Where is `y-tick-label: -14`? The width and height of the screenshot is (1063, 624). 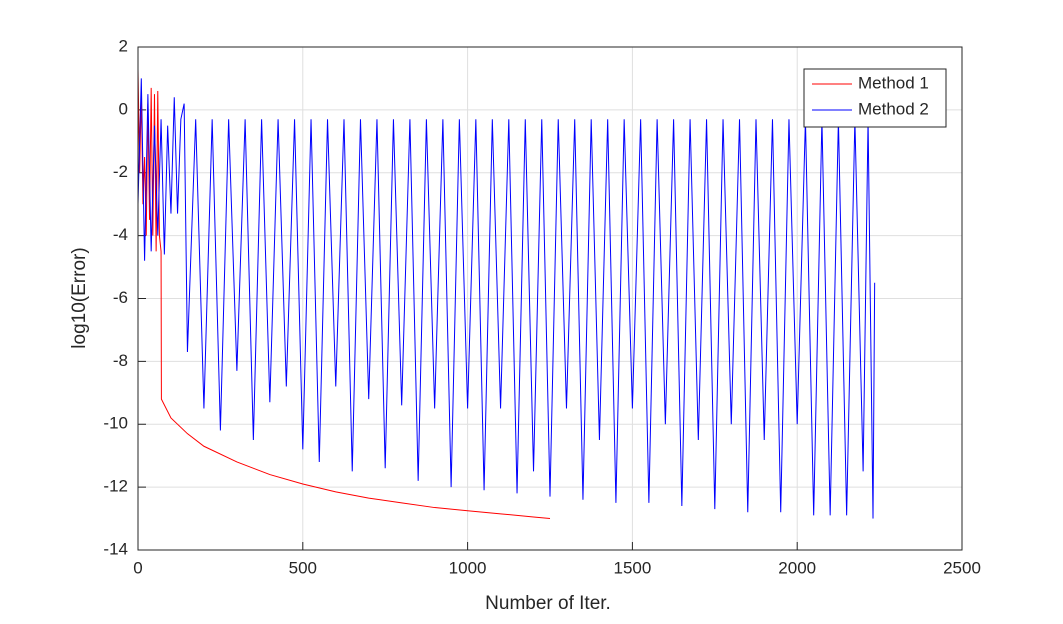
y-tick-label: -14 is located at coordinates (115, 548).